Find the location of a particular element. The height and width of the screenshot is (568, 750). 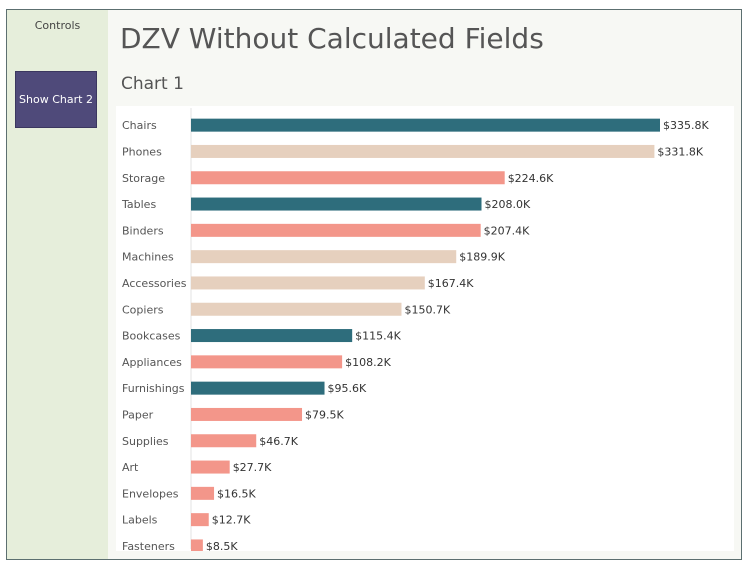

category-label: Supplies is located at coordinates (145, 441).